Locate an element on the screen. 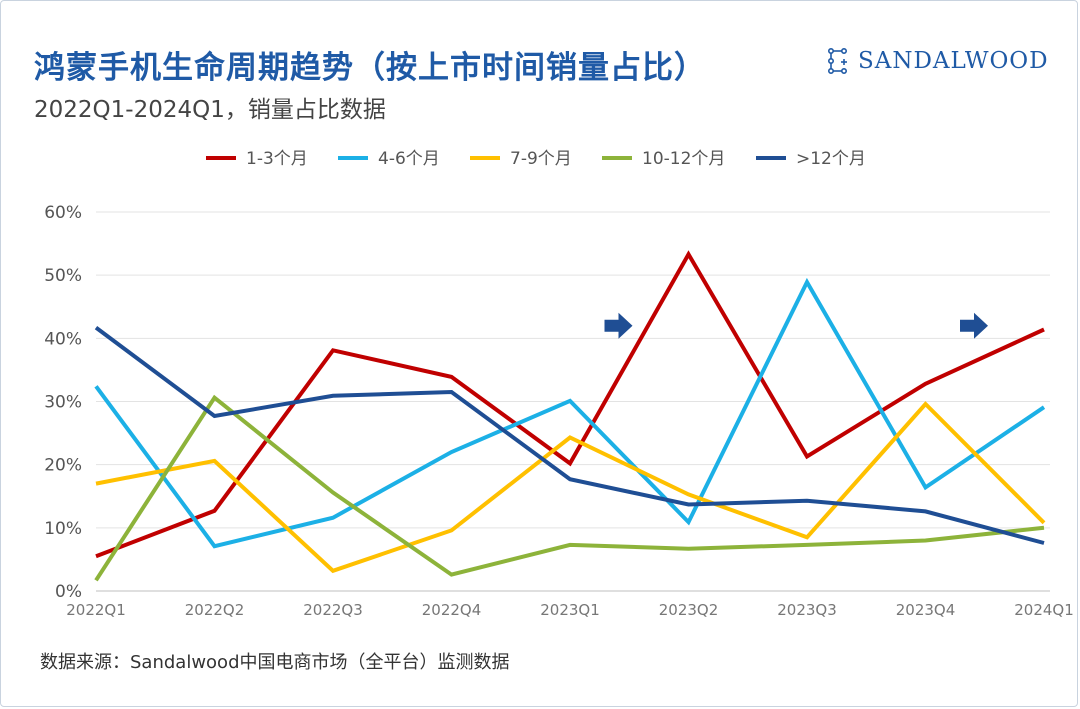 This screenshot has height=709, width=1080. x-tick-label: 2023Q4 is located at coordinates (926, 610).